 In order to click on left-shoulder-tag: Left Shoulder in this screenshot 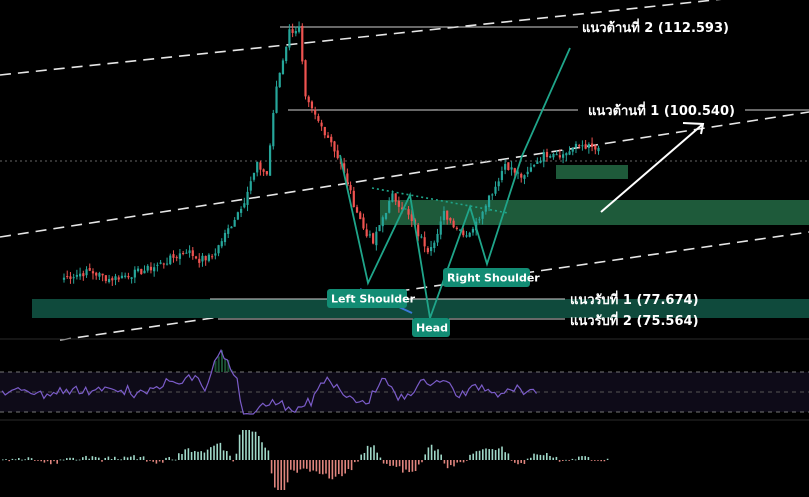, I will do `click(371, 298)`.